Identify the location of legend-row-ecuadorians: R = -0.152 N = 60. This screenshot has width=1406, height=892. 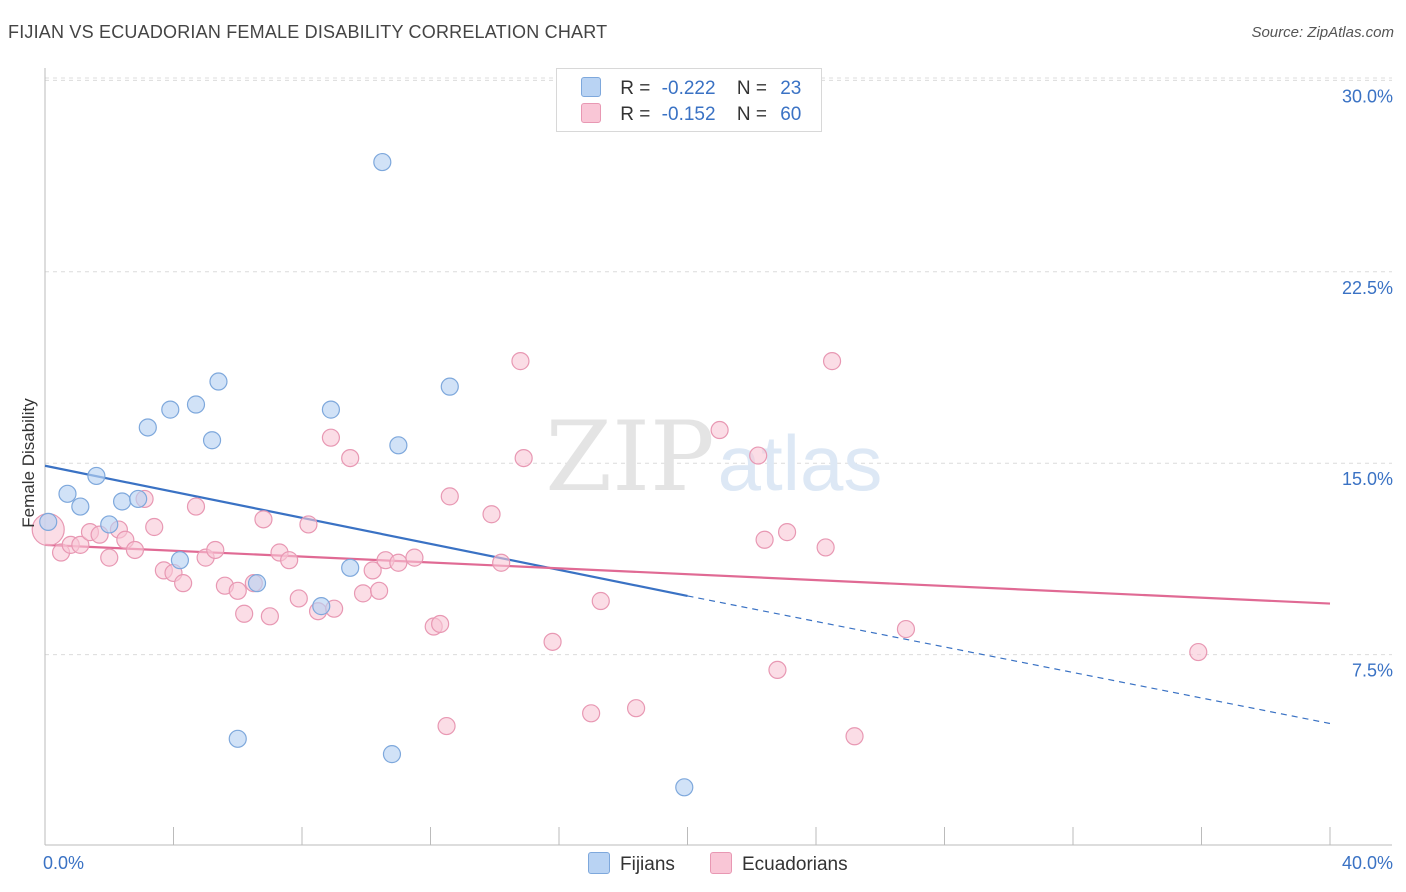
(691, 114).